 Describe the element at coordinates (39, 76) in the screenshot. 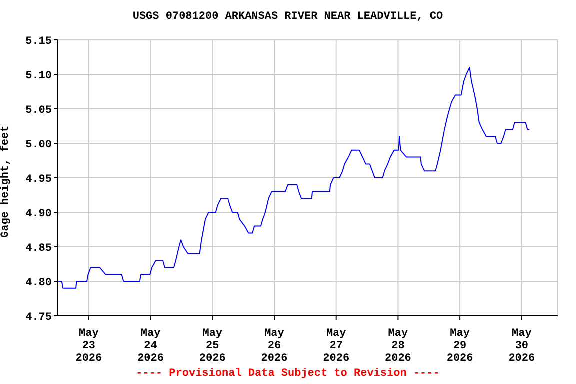

I see `y-tick-label: 5.10` at that location.